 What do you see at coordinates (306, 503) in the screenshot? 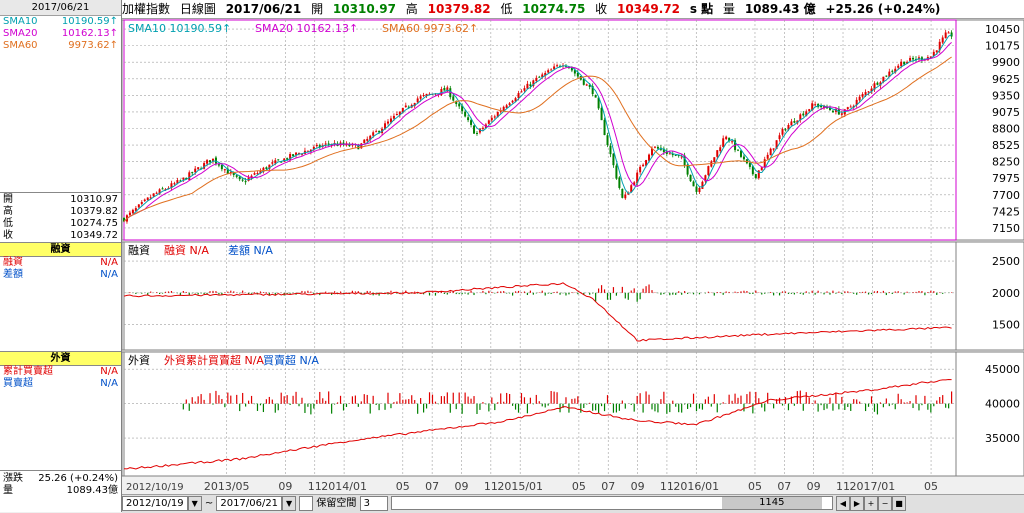
I see `keep-space-checkbox` at bounding box center [306, 503].